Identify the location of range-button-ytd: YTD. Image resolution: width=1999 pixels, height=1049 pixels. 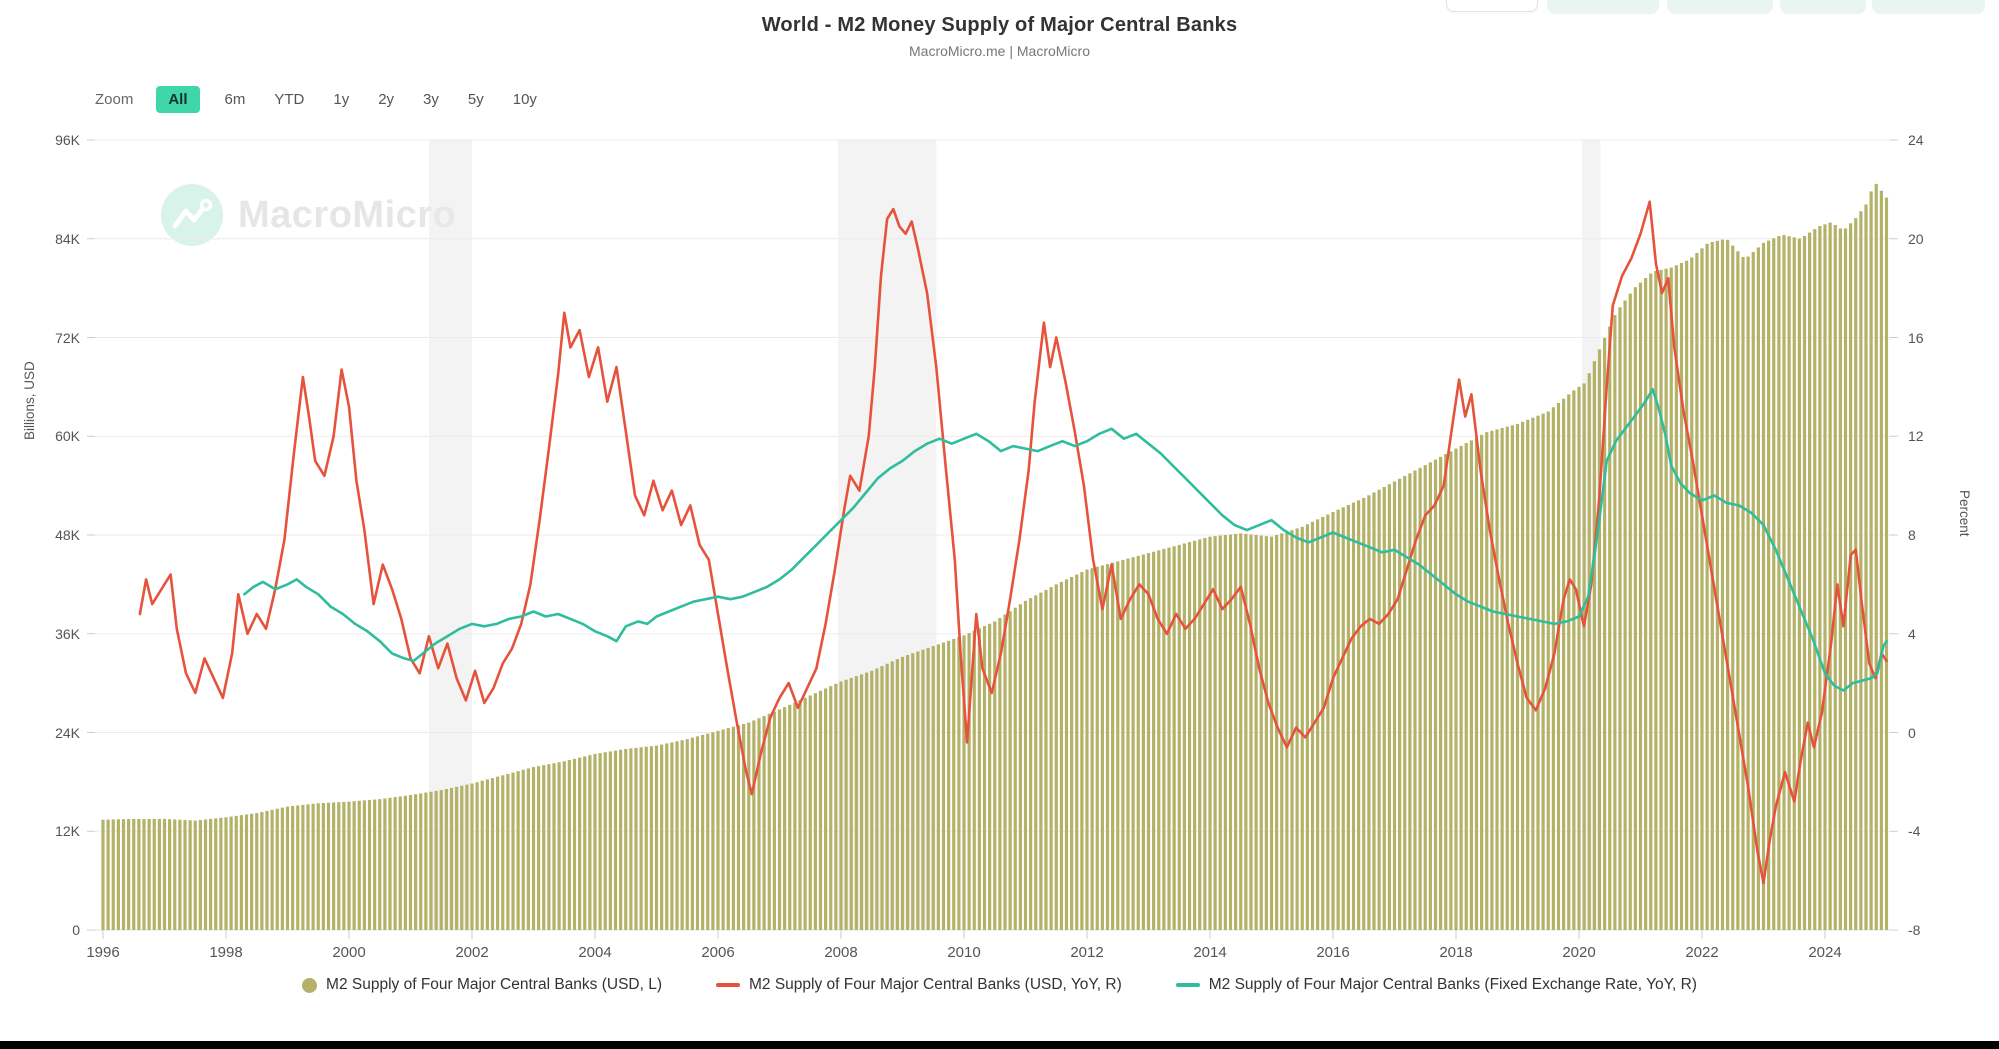
(289, 99).